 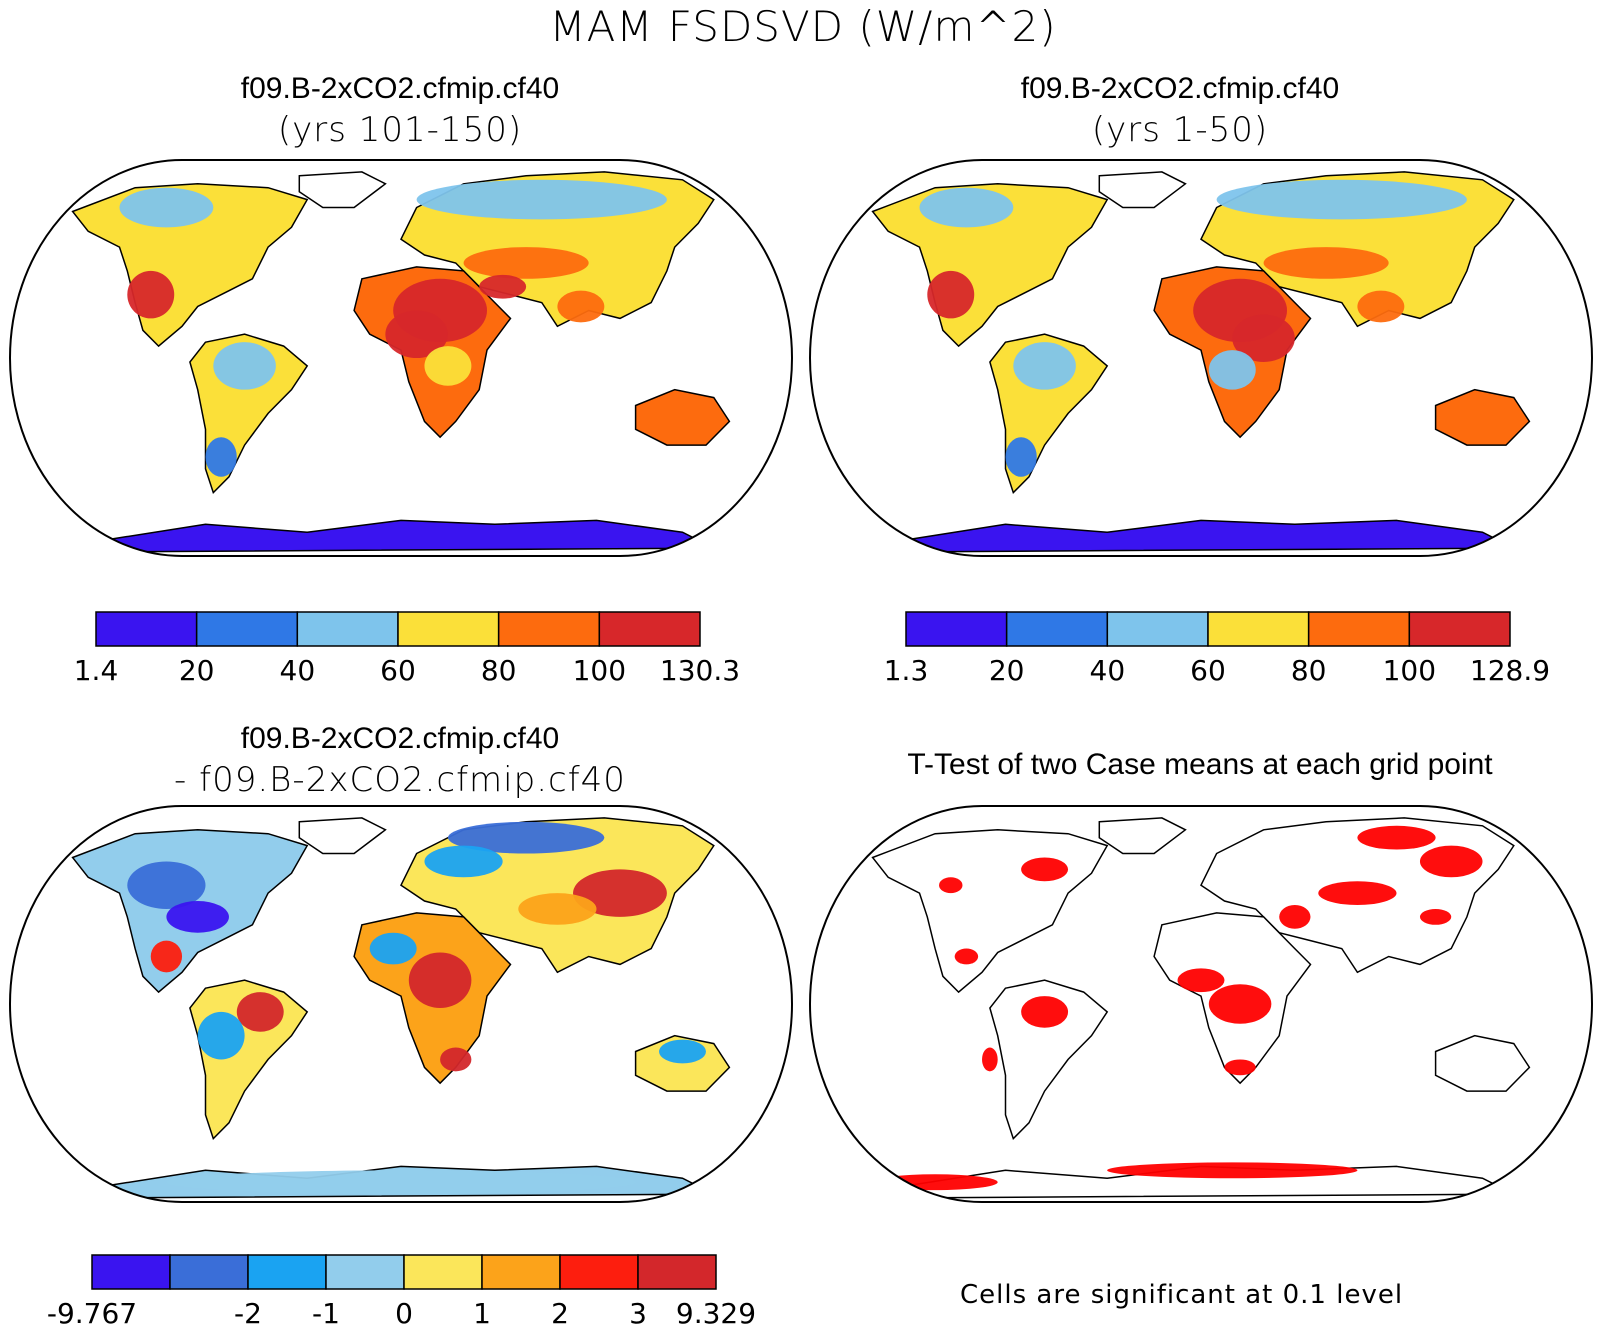 I want to click on panel2-colorbar-tick-label: 128.9, so click(x=1510, y=670).